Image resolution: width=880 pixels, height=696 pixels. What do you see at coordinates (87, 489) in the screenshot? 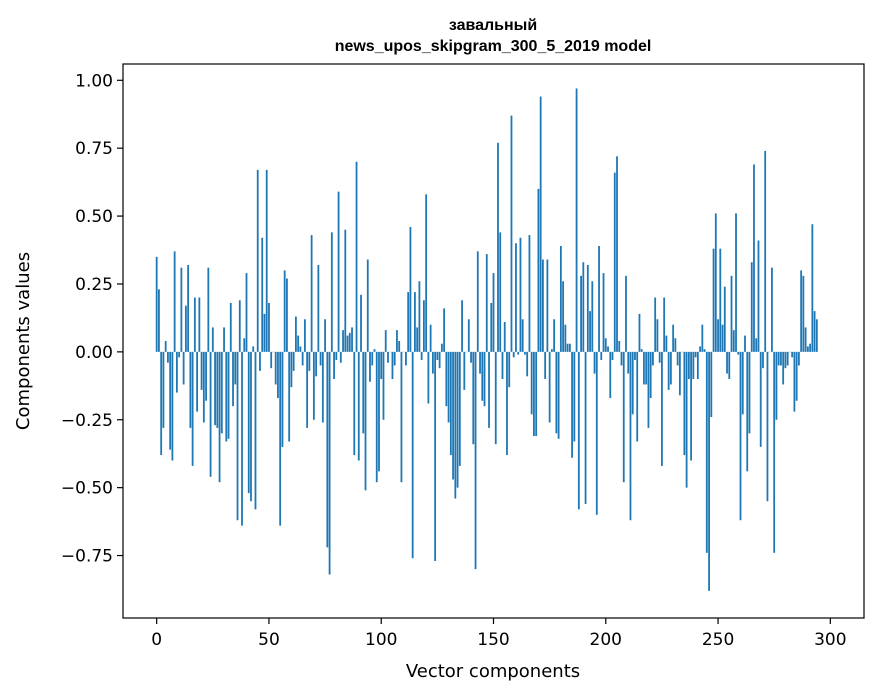
I see `y-tick-label-1: −0.50` at bounding box center [87, 489].